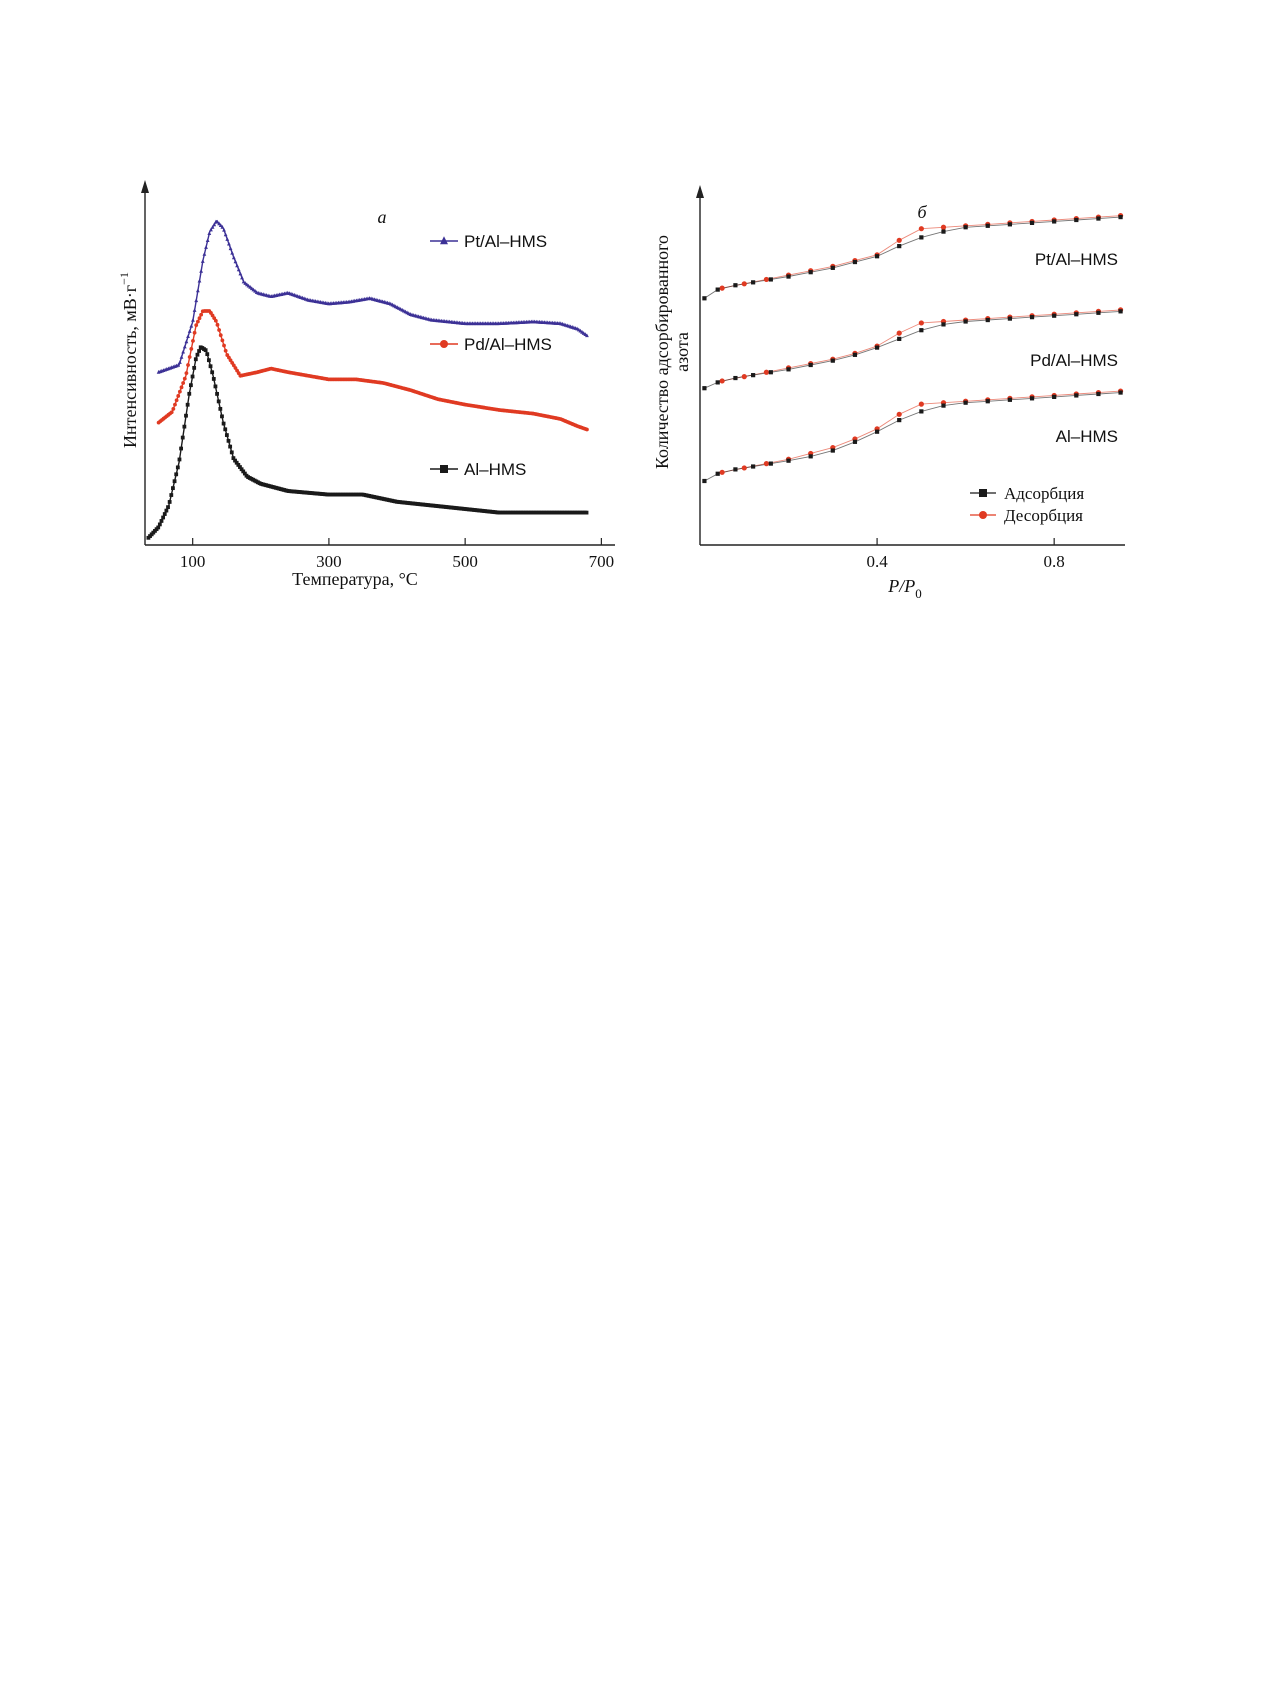  What do you see at coordinates (382, 217) in the screenshot?
I see `panel-a-letter: а` at bounding box center [382, 217].